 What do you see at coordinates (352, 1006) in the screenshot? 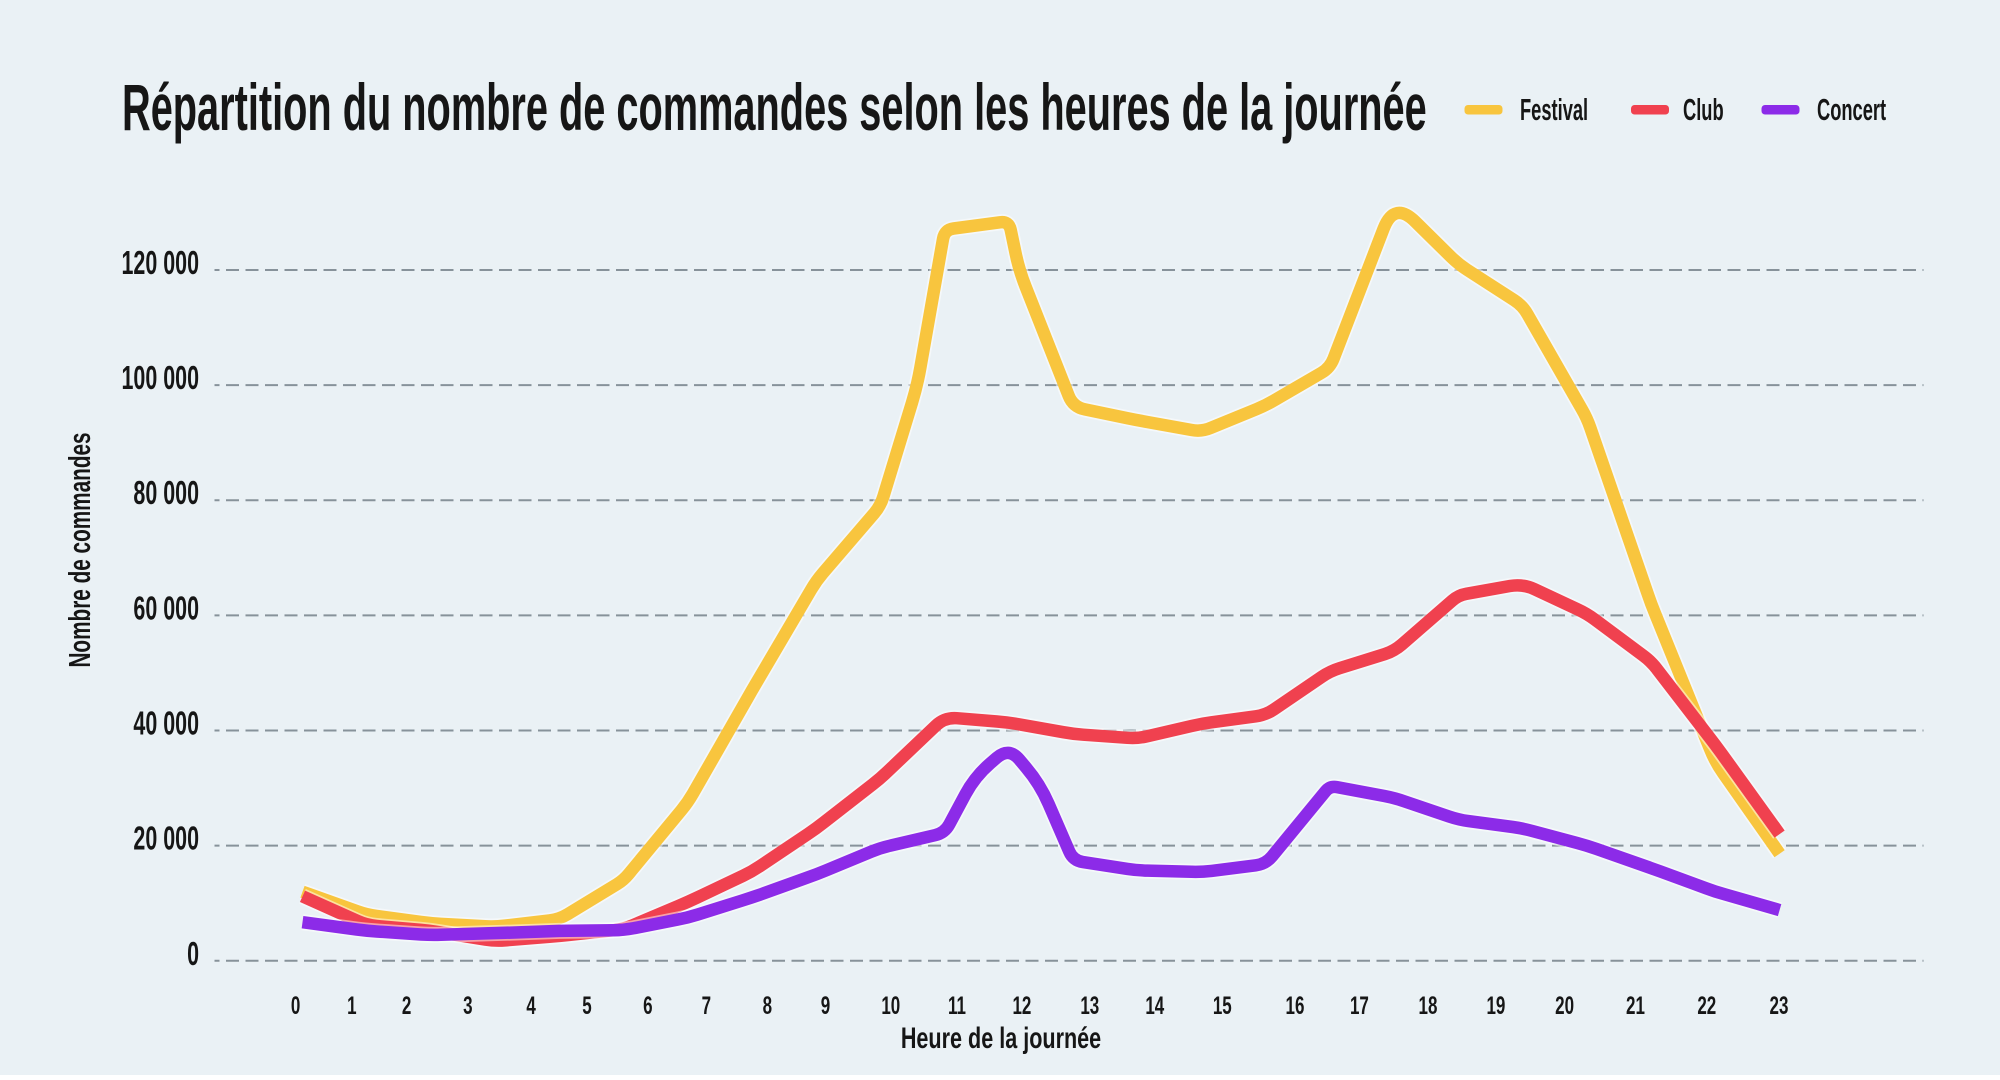
I see `svg-text: 1` at bounding box center [352, 1006].